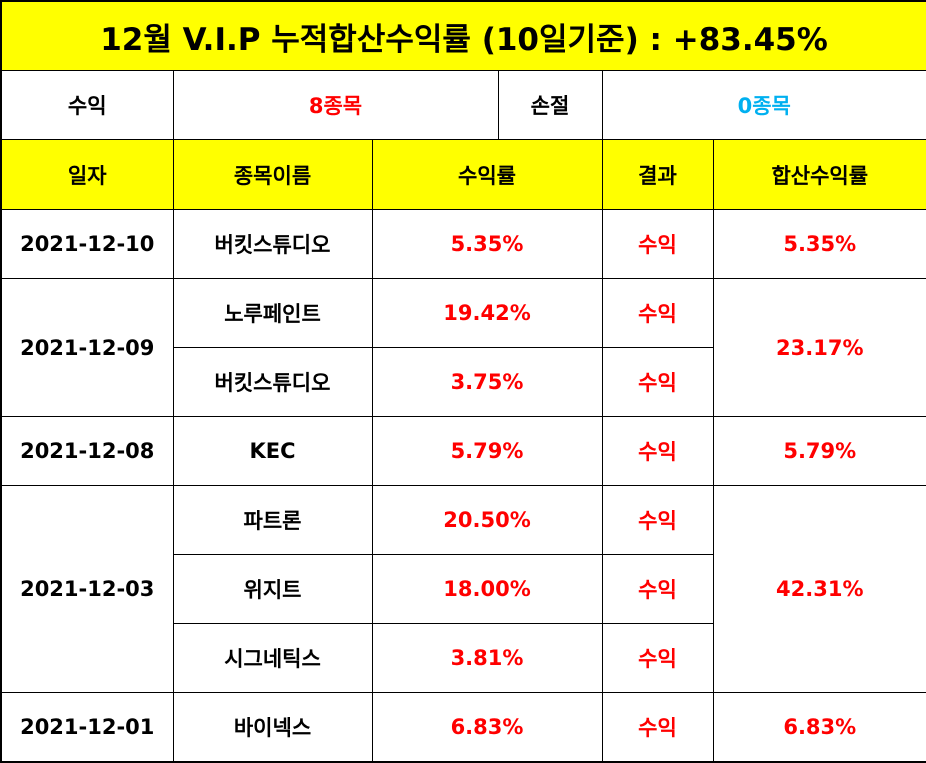 This screenshot has width=926, height=763. I want to click on stock-return: 20.50%, so click(487, 520).